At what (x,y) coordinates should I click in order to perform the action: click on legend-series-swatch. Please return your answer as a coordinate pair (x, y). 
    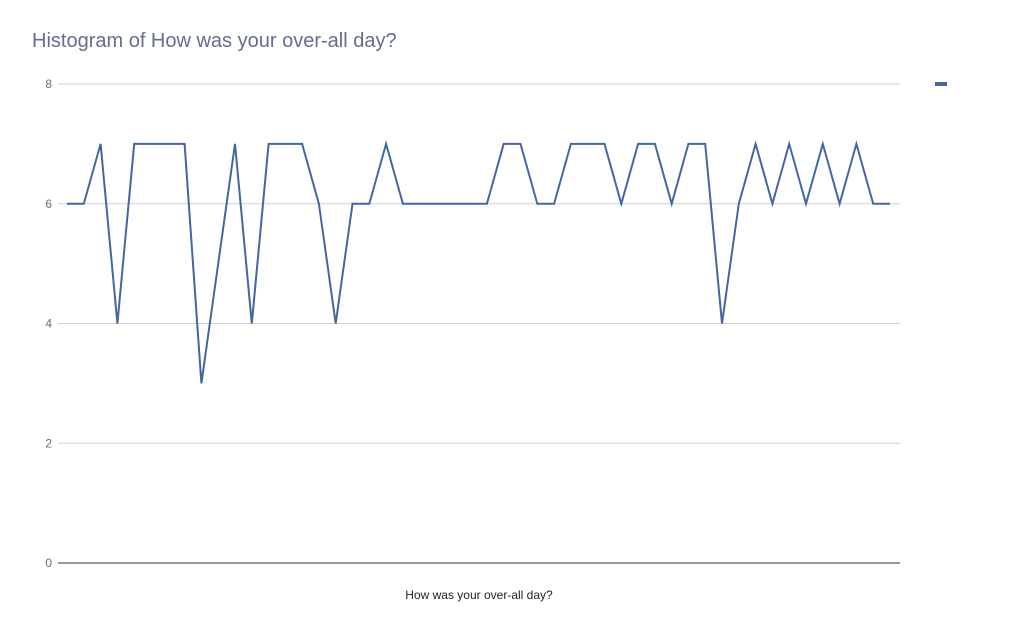
    Looking at the image, I should click on (941, 84).